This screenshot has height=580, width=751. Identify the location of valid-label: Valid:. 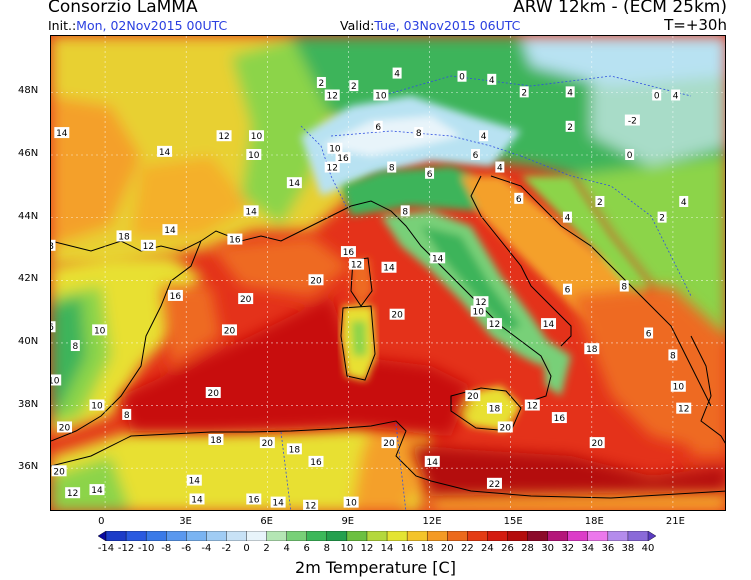
(357, 25).